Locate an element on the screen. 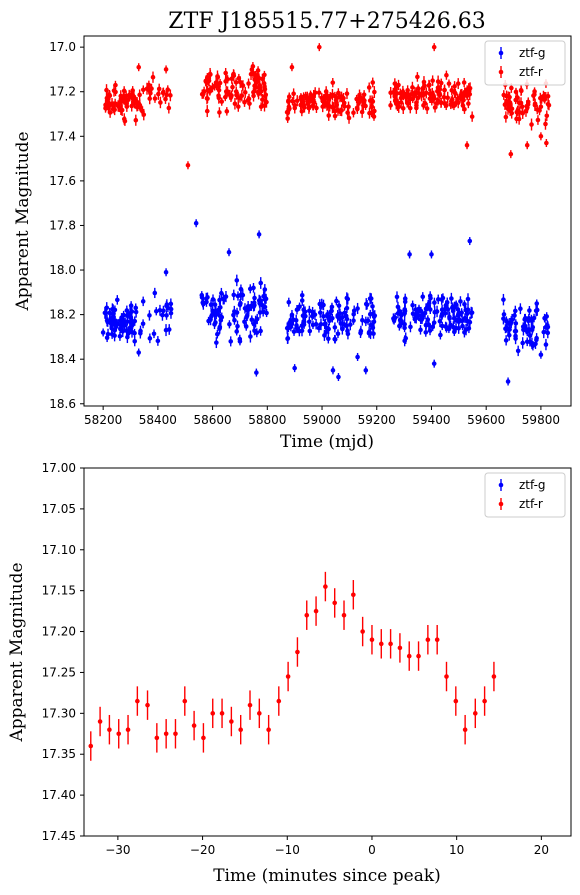 Image resolution: width=580 pixels, height=895 pixels. x-tick-label: −30 is located at coordinates (117, 850).